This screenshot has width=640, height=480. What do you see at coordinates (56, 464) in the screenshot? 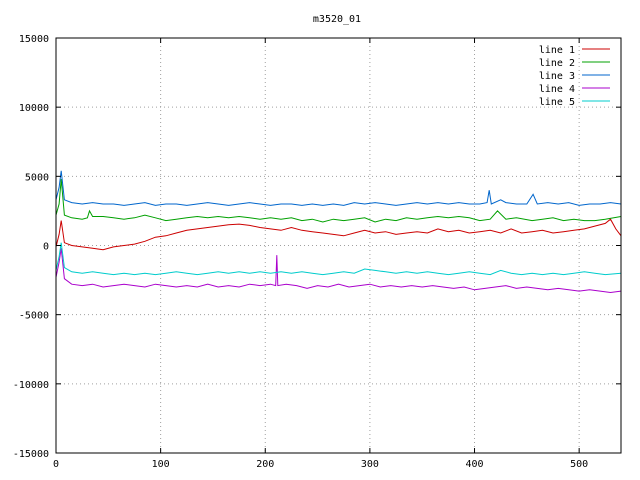
I see `x-tick-label: 0` at bounding box center [56, 464].